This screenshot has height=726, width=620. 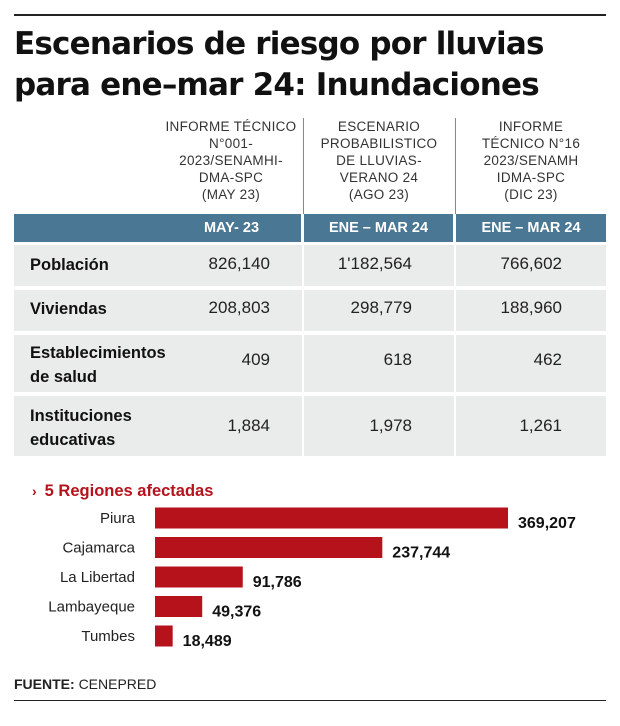 What do you see at coordinates (129, 491) in the screenshot?
I see `chart-title-text: 5 Regiones afectadas` at bounding box center [129, 491].